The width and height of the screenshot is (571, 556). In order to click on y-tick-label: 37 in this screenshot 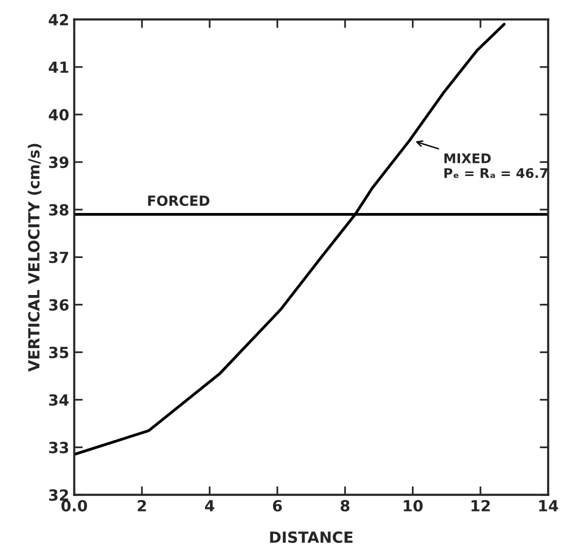, I will do `click(58, 258)`.